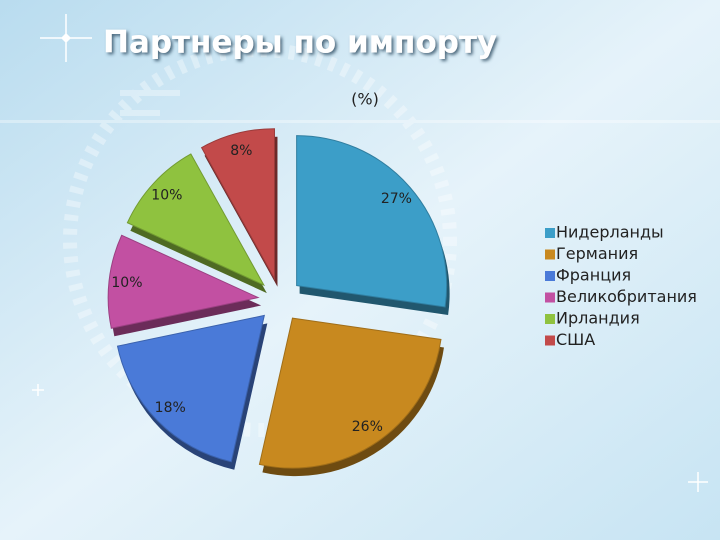  I want to click on data-label: 8%, so click(241, 151).